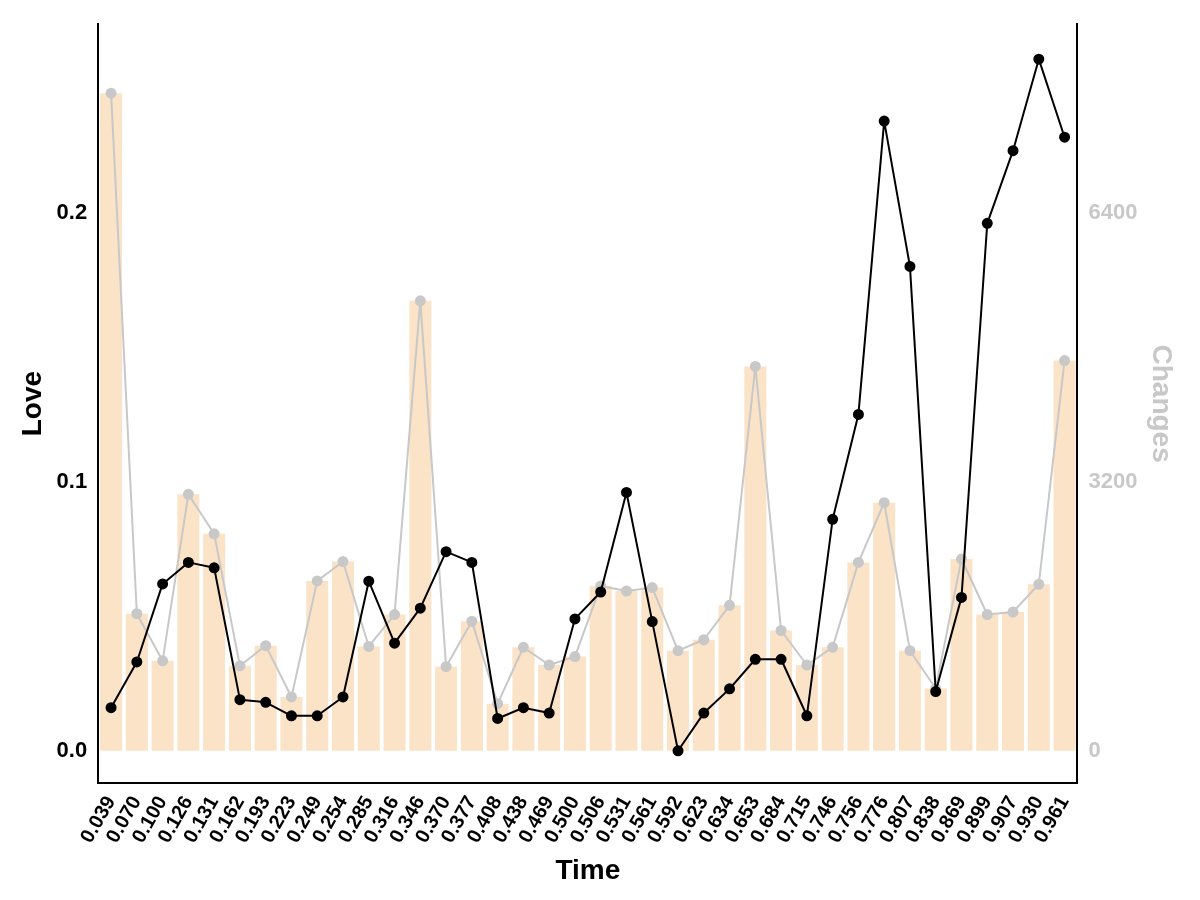  What do you see at coordinates (72, 480) in the screenshot?
I see `y-tick-label: 0.1` at bounding box center [72, 480].